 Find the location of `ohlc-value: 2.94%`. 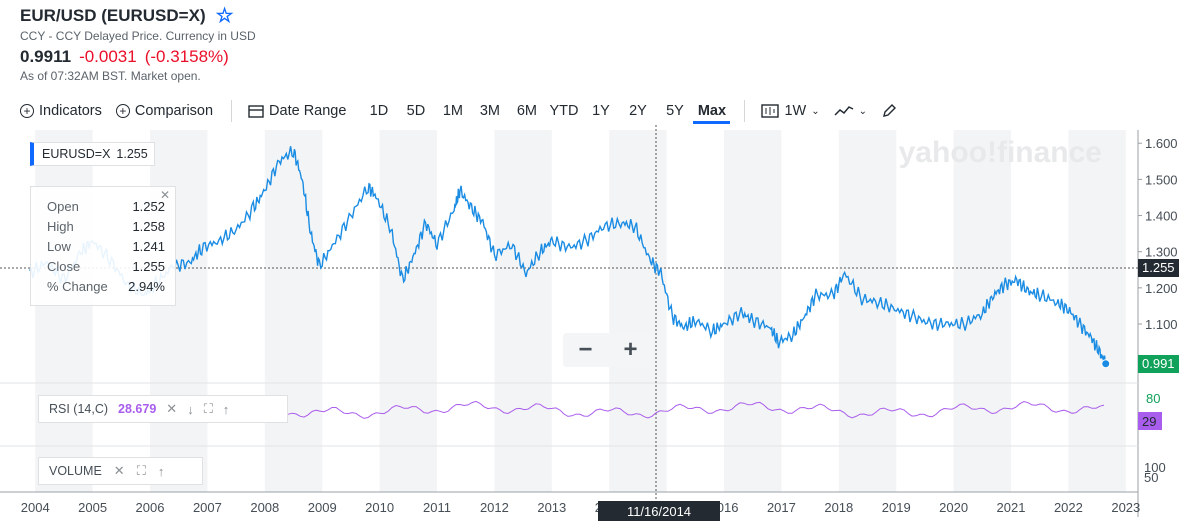

ohlc-value: 2.94% is located at coordinates (146, 286).